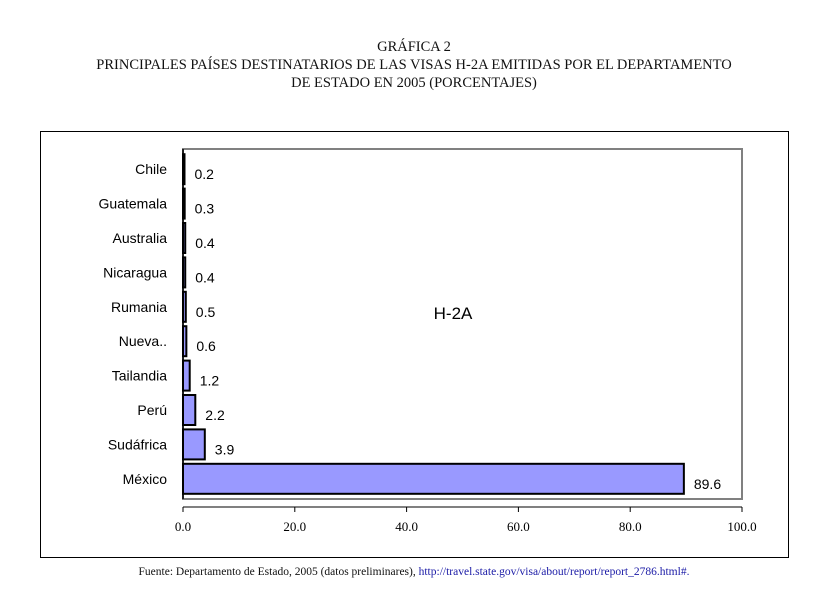  Describe the element at coordinates (139, 376) in the screenshot. I see `category-label: Tailandia` at that location.